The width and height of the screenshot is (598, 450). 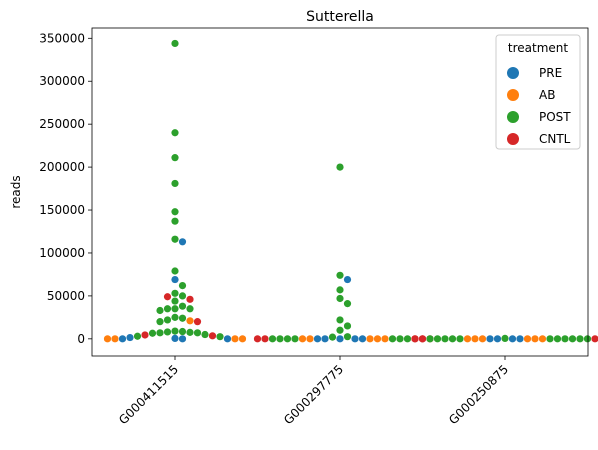 I want to click on legend: treatment PRE AB POST CNTL, so click(x=538, y=92).